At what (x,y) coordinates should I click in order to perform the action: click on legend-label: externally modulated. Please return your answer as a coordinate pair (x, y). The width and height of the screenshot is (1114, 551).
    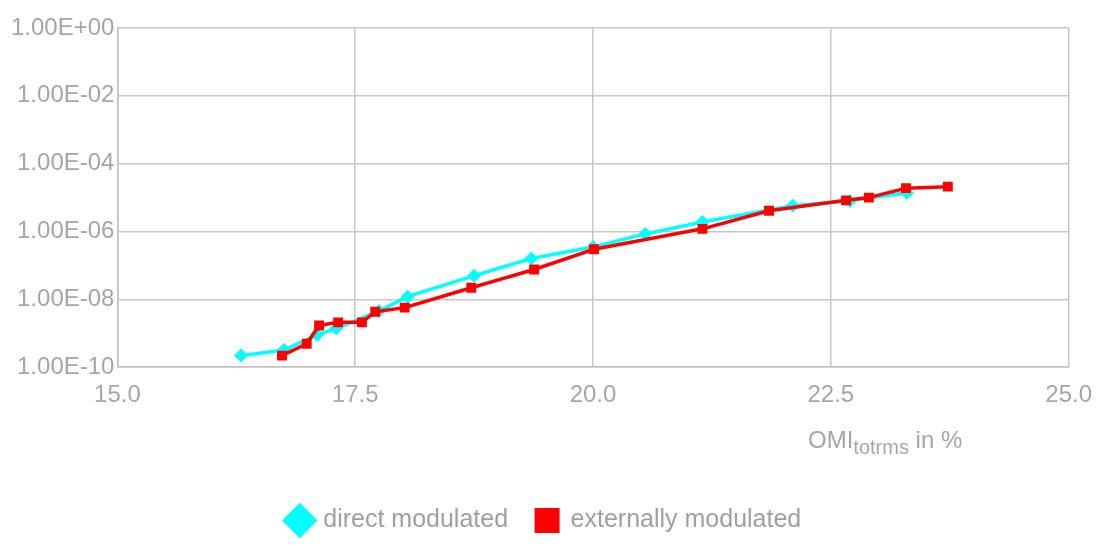
    Looking at the image, I should click on (686, 518).